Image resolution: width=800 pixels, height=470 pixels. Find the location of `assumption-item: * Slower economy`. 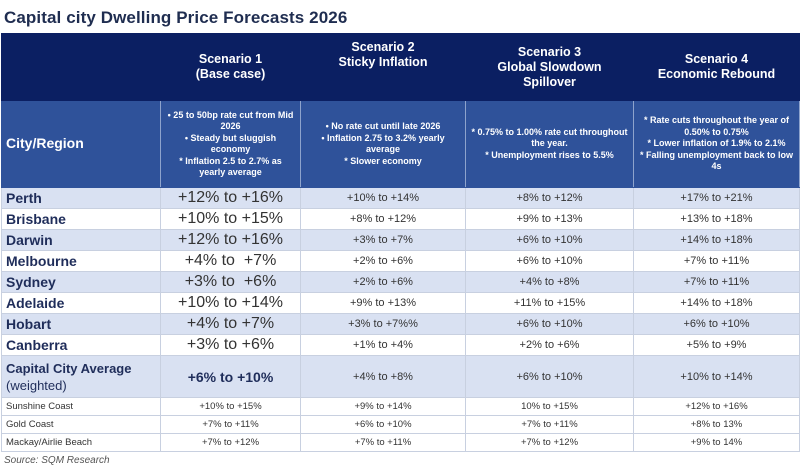

assumption-item: * Slower economy is located at coordinates (383, 160).